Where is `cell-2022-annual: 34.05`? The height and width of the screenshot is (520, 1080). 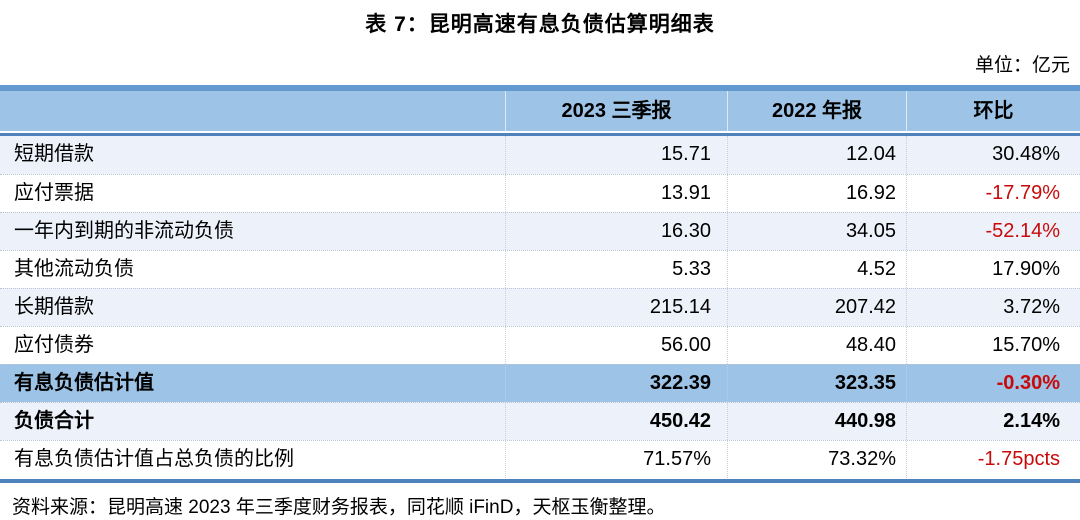 cell-2022-annual: 34.05 is located at coordinates (816, 231).